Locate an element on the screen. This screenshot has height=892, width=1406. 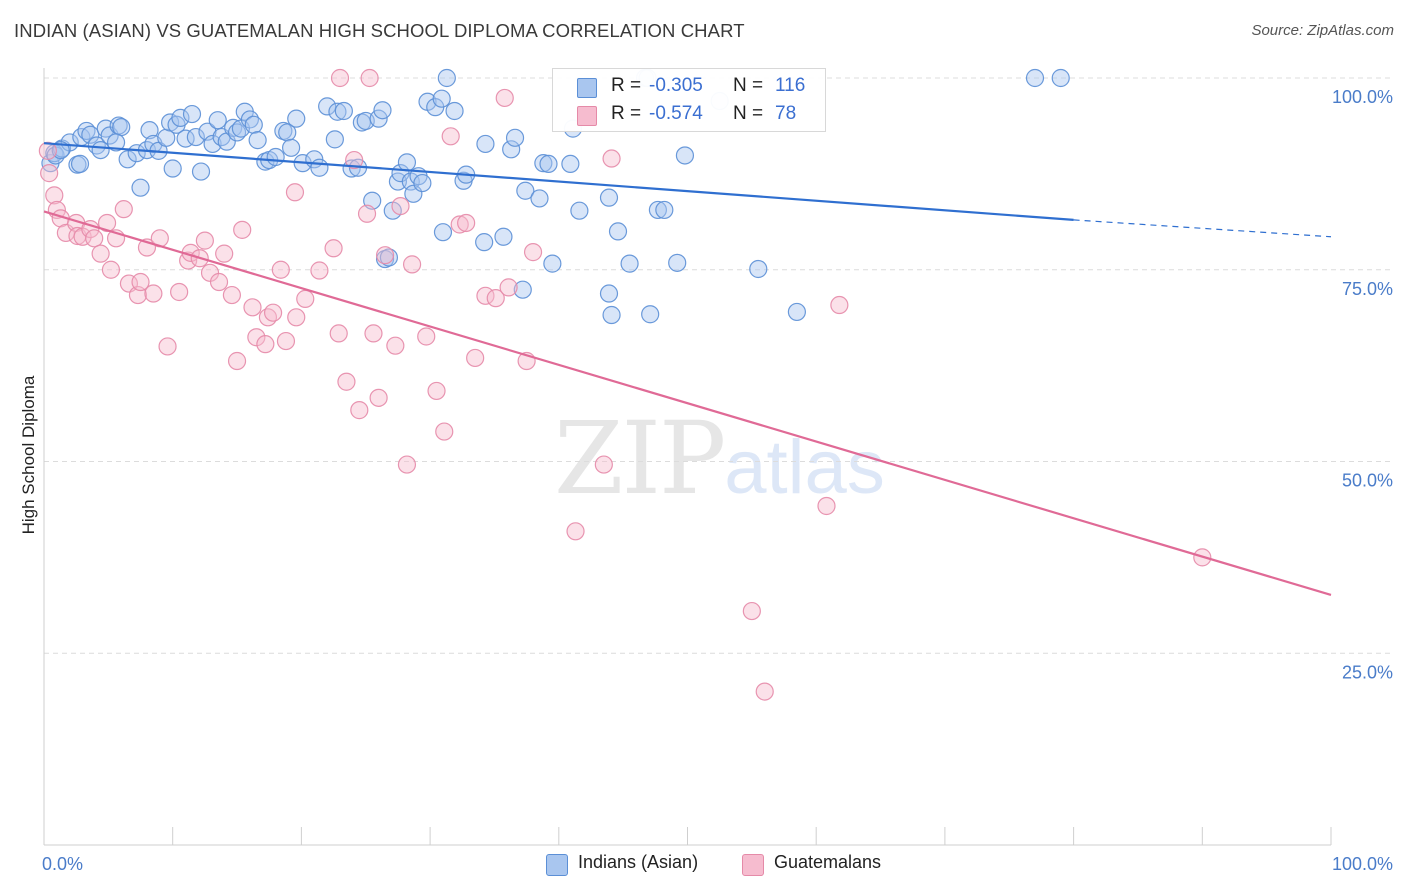
y-tick-label: 100.0% is located at coordinates (1362, 97).